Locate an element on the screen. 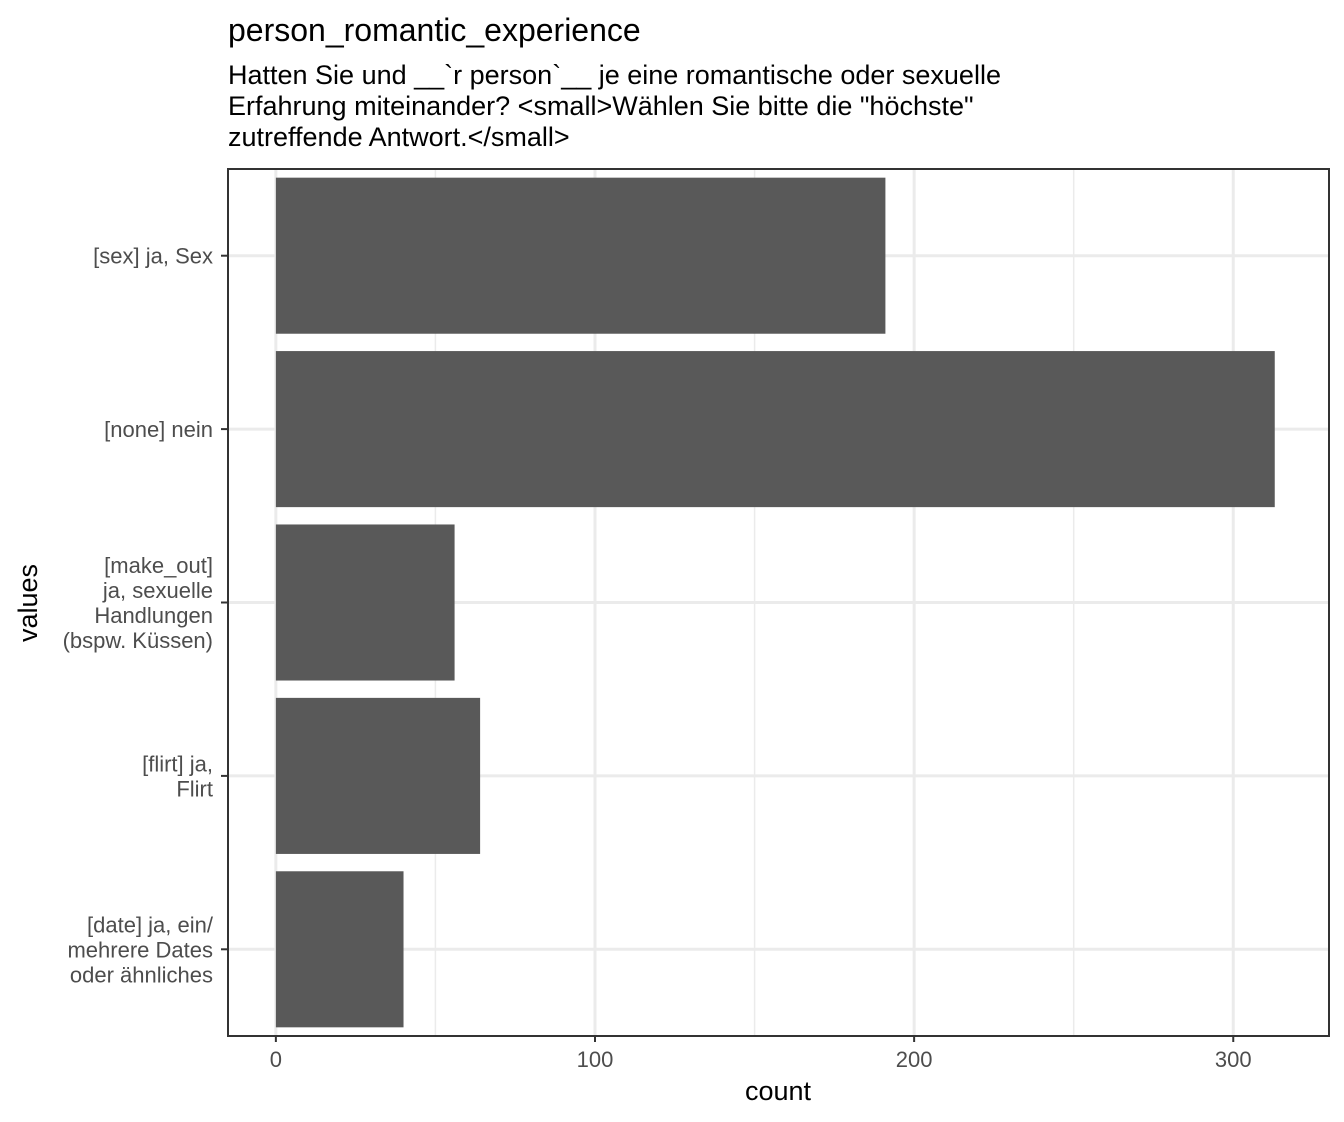 Image resolution: width=1344 pixels, height=1122 pixels. y-tick-label-line: Flirt is located at coordinates (194, 788).